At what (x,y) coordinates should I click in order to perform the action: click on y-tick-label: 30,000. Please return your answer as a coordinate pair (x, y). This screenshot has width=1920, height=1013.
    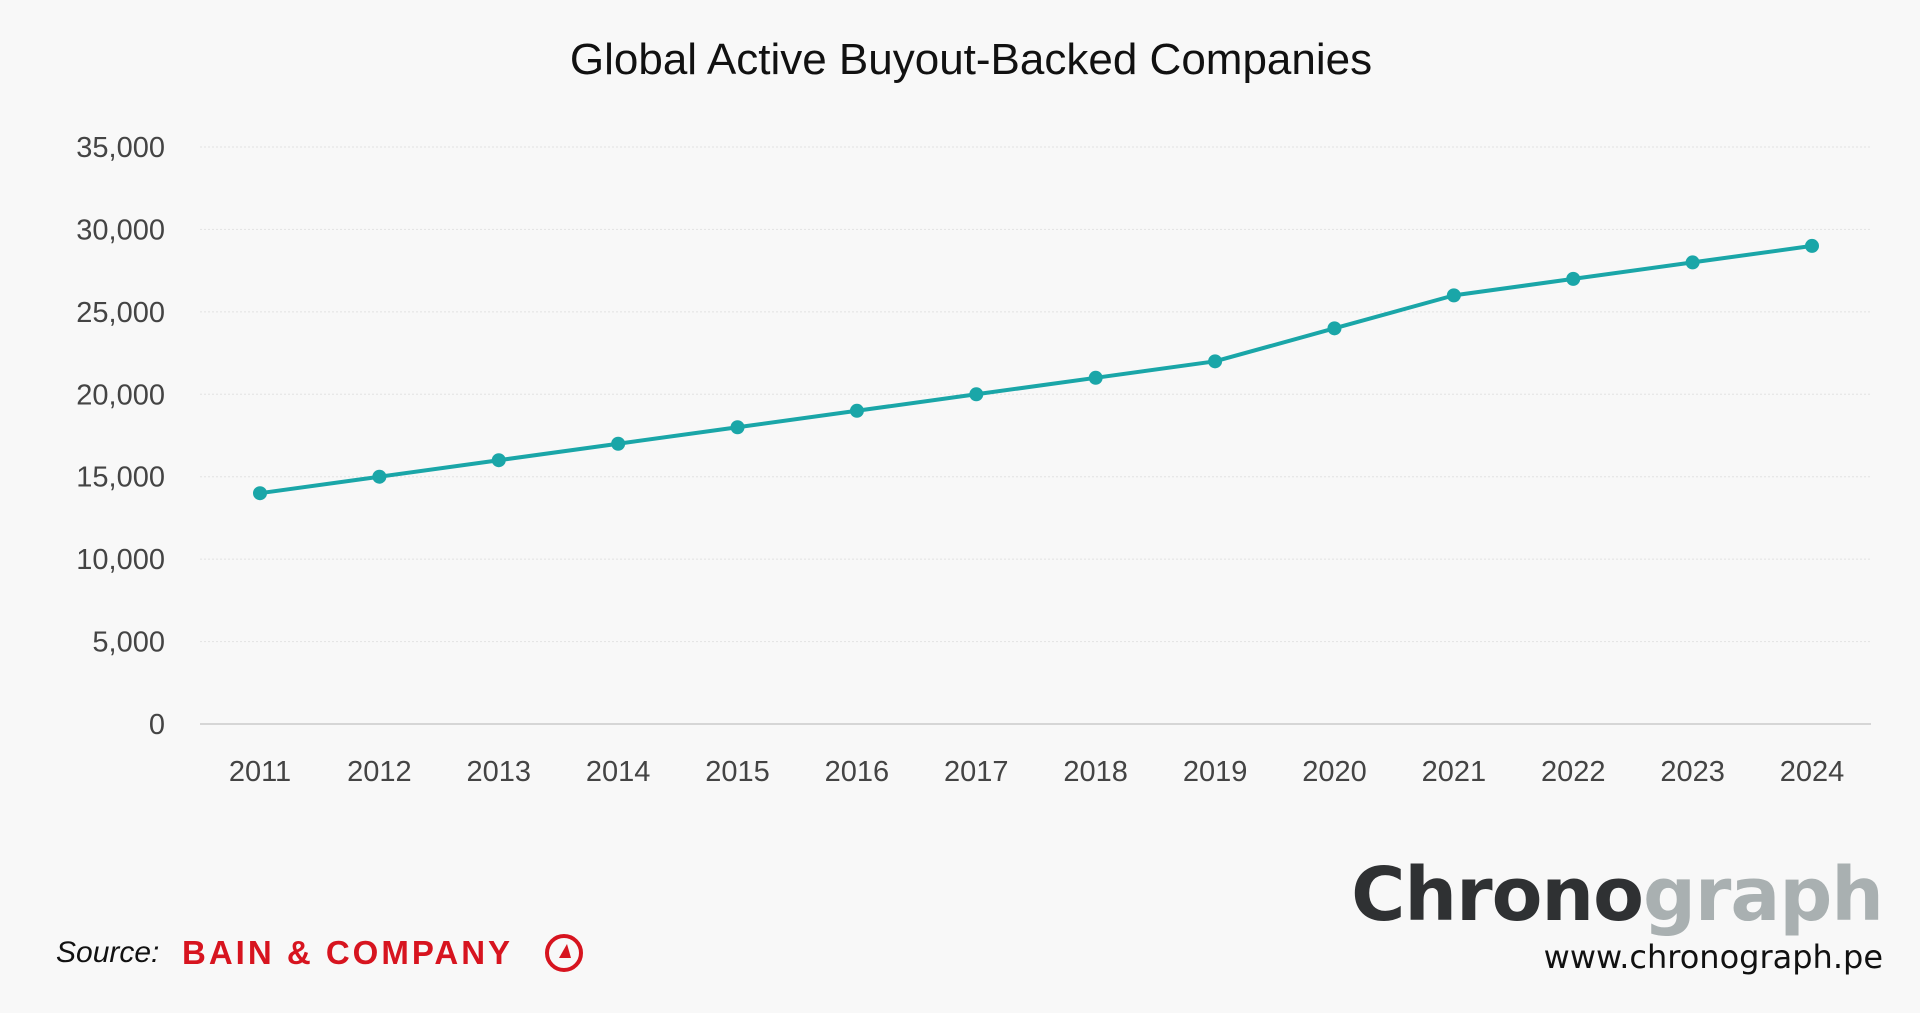
    Looking at the image, I should click on (120, 230).